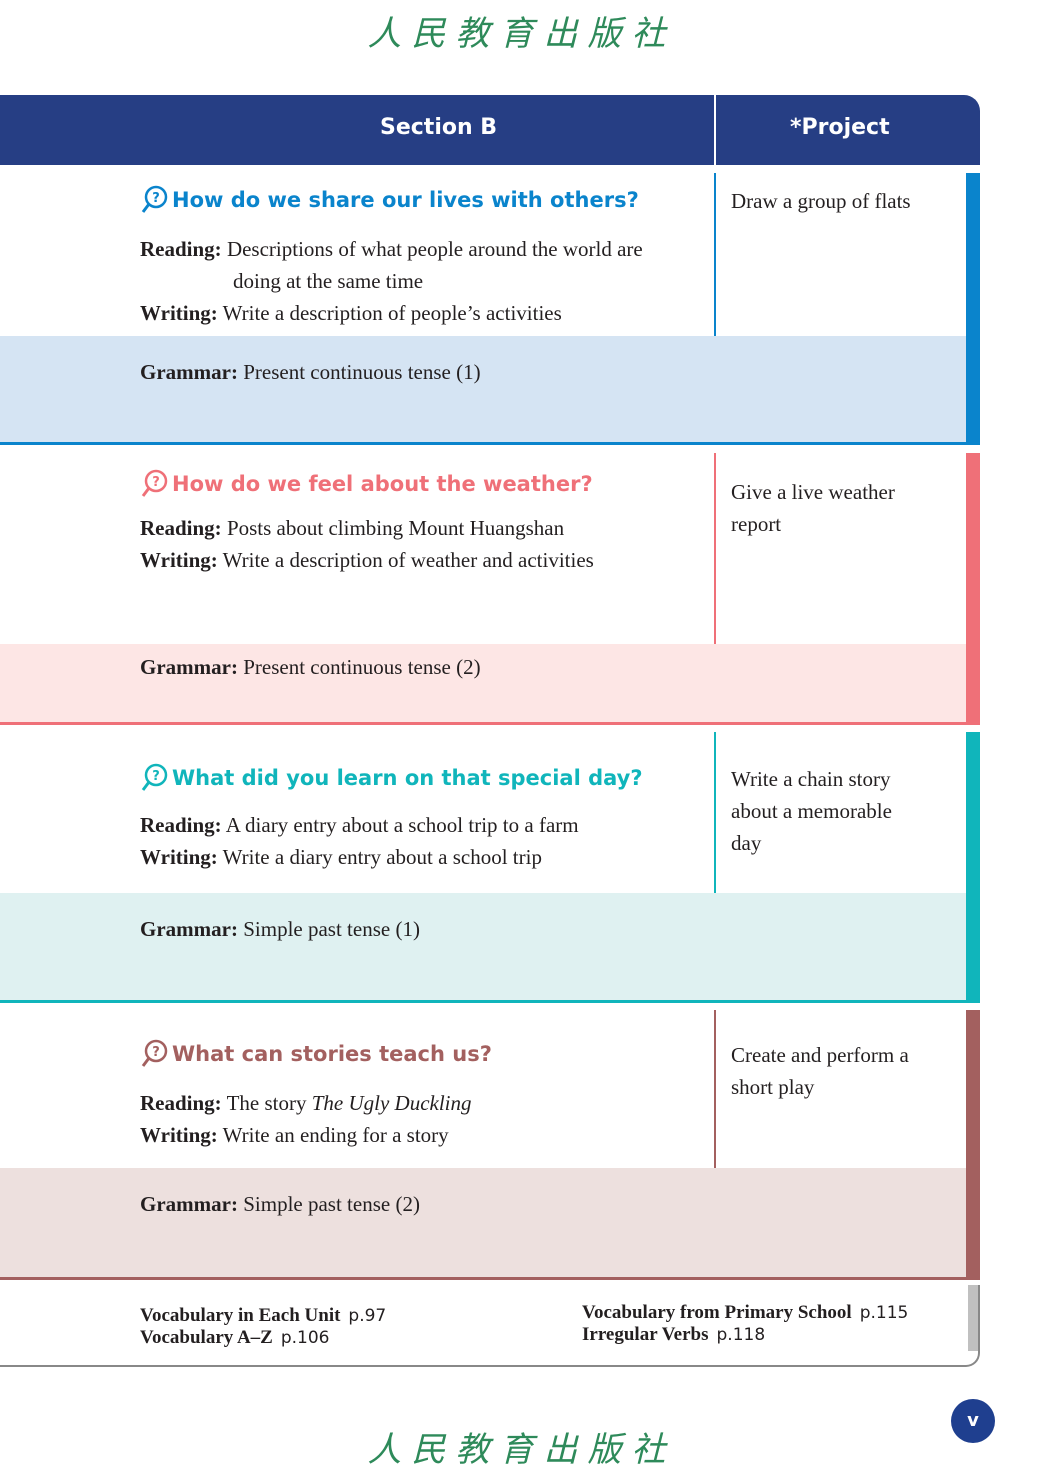 Image resolution: width=1043 pixels, height=1474 pixels. What do you see at coordinates (263, 1315) in the screenshot?
I see `appendix-link: Vocabulary in Each Unit p.97` at bounding box center [263, 1315].